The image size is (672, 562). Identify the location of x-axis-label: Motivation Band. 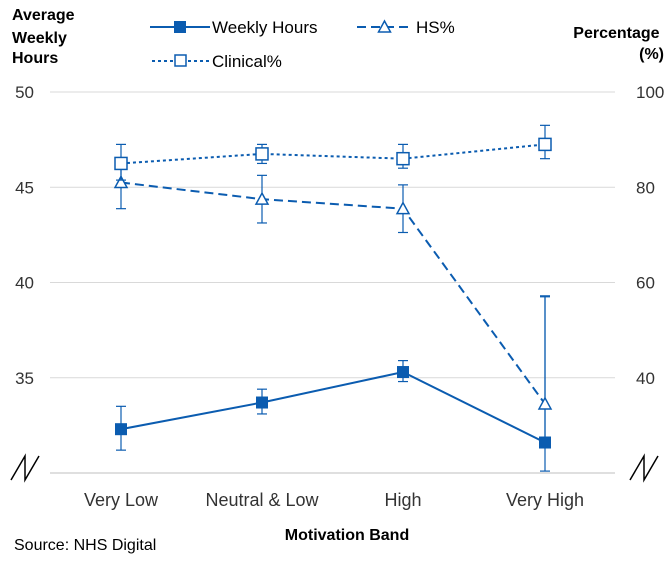
(347, 535).